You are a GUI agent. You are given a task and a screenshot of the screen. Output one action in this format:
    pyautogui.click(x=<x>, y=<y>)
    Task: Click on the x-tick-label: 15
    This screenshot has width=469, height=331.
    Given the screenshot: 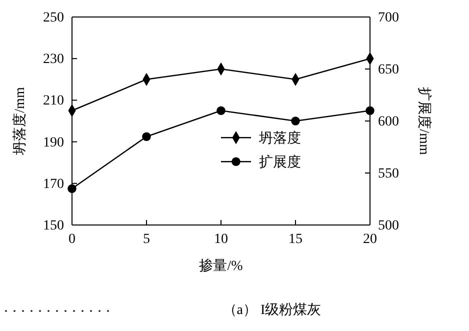 What is the action you would take?
    pyautogui.click(x=295, y=239)
    